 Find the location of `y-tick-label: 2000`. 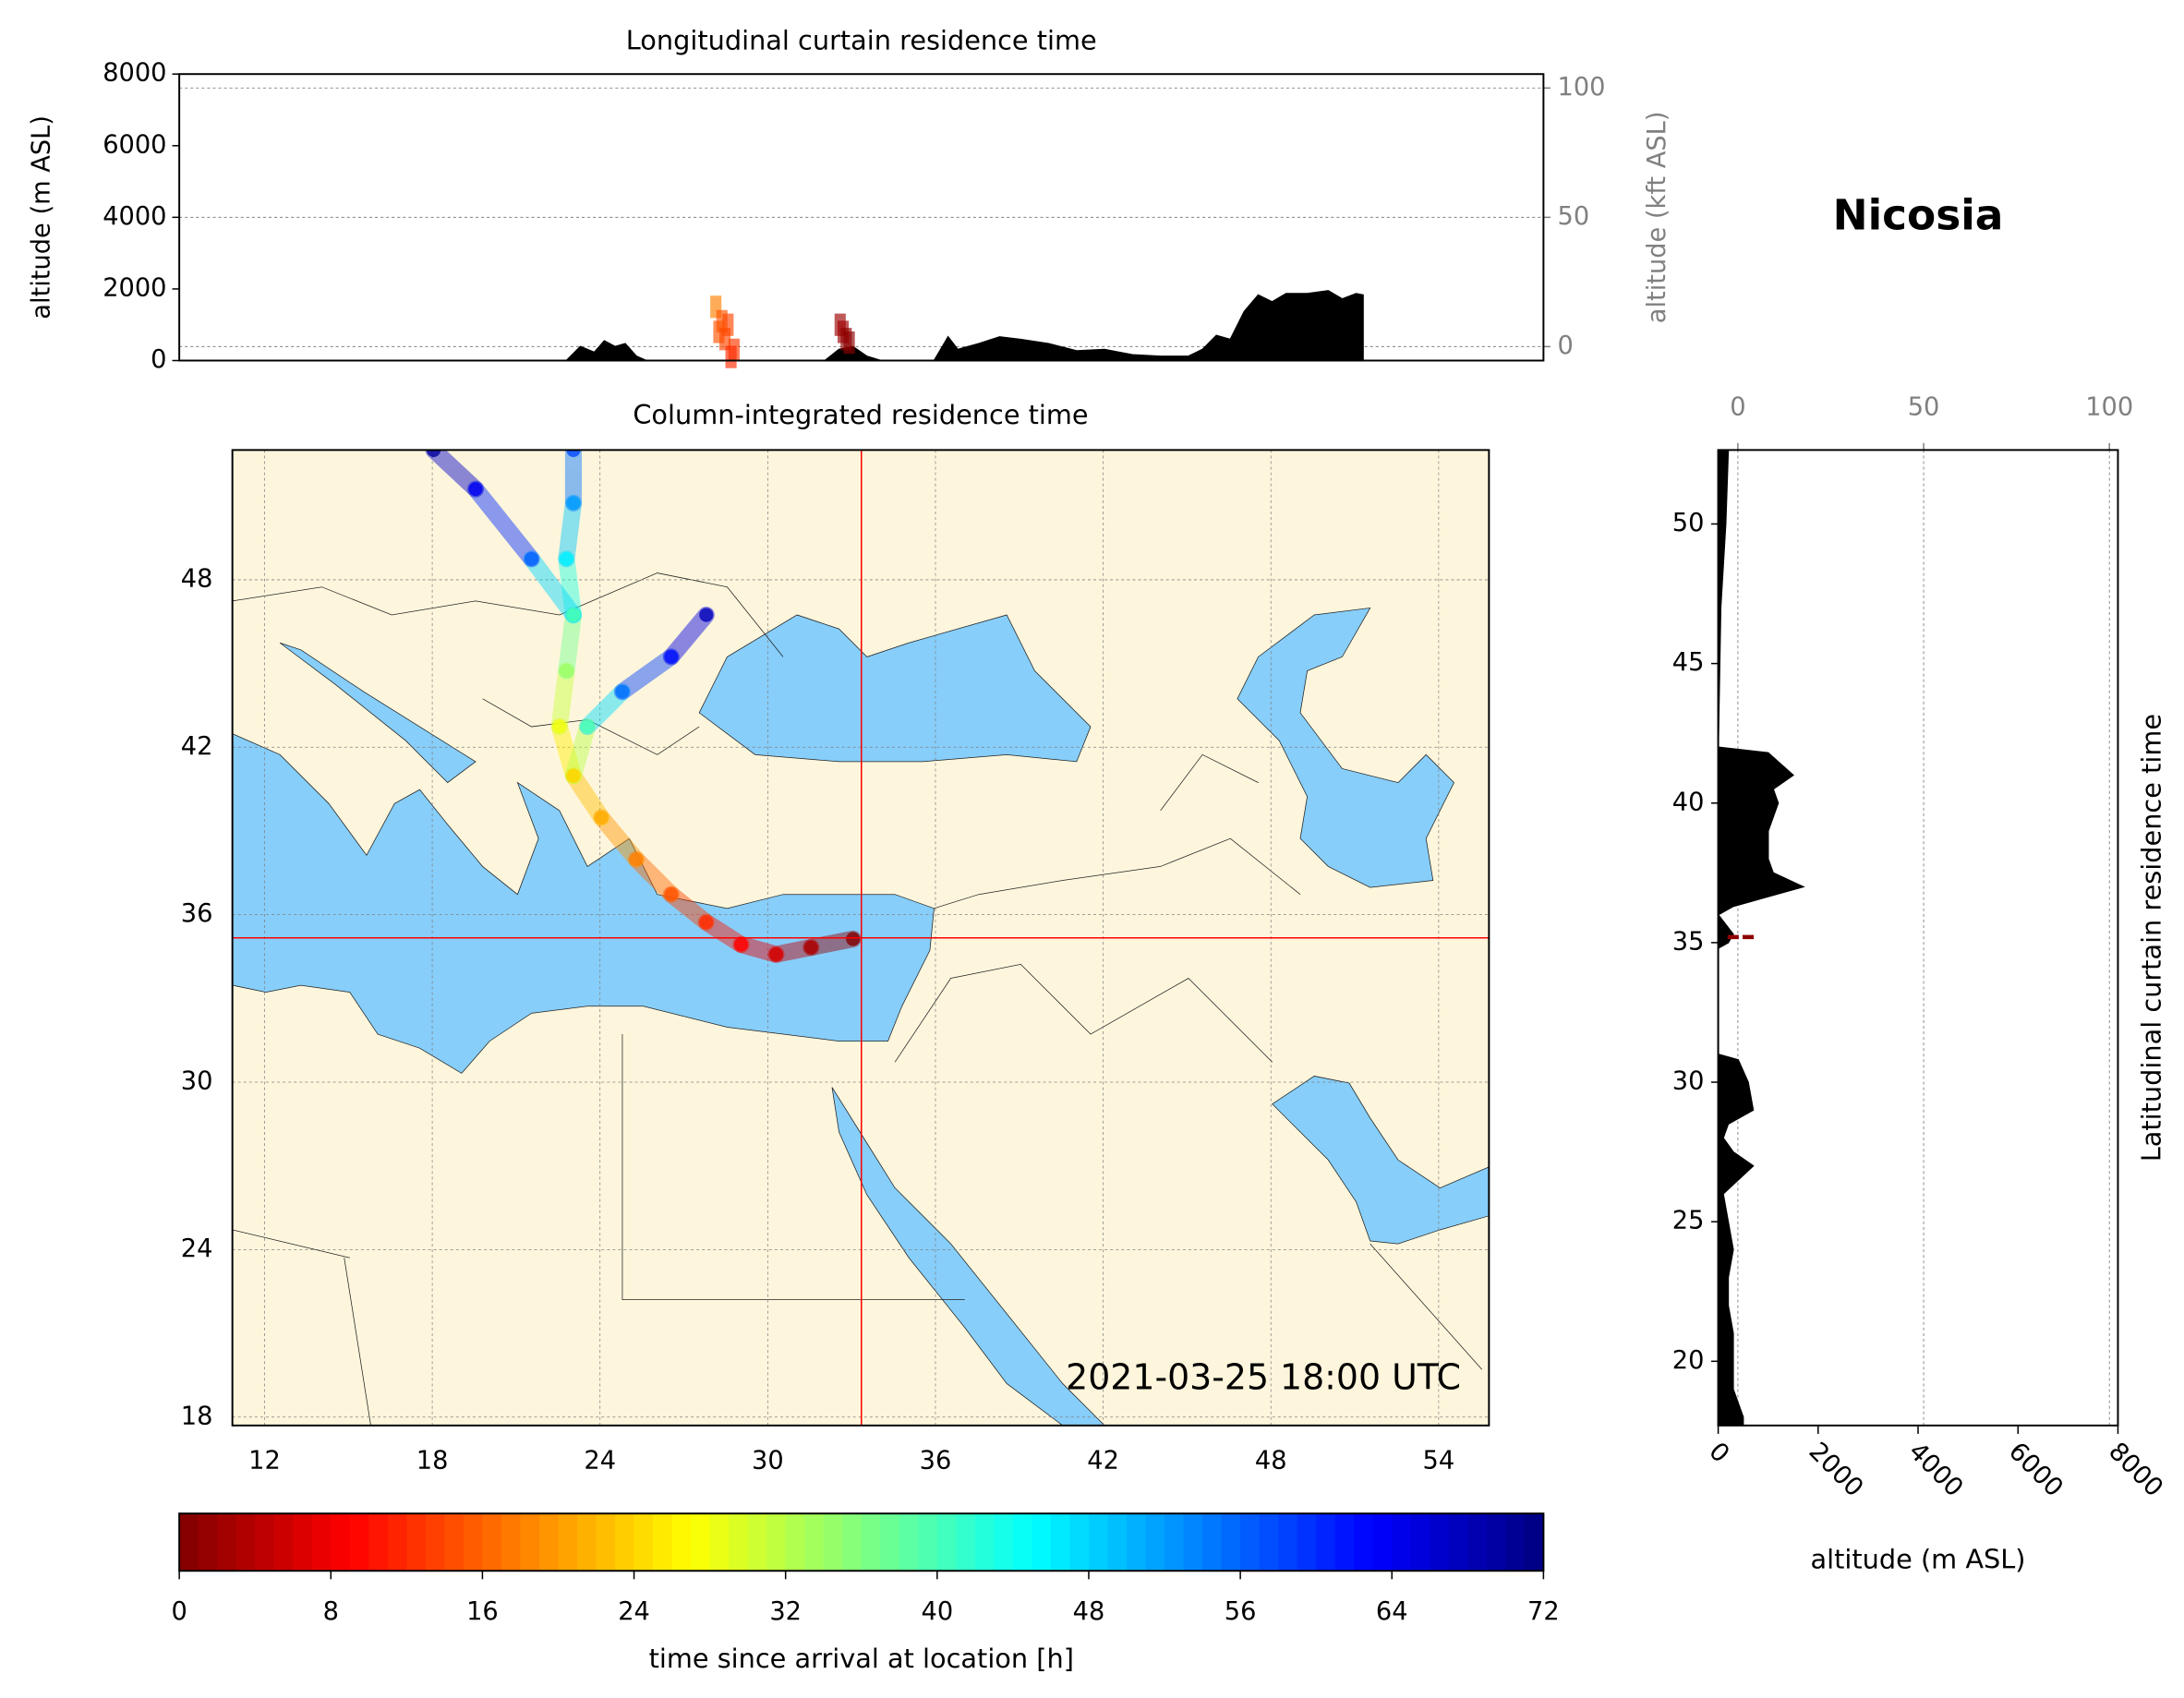

y-tick-label: 2000 is located at coordinates (134, 287).